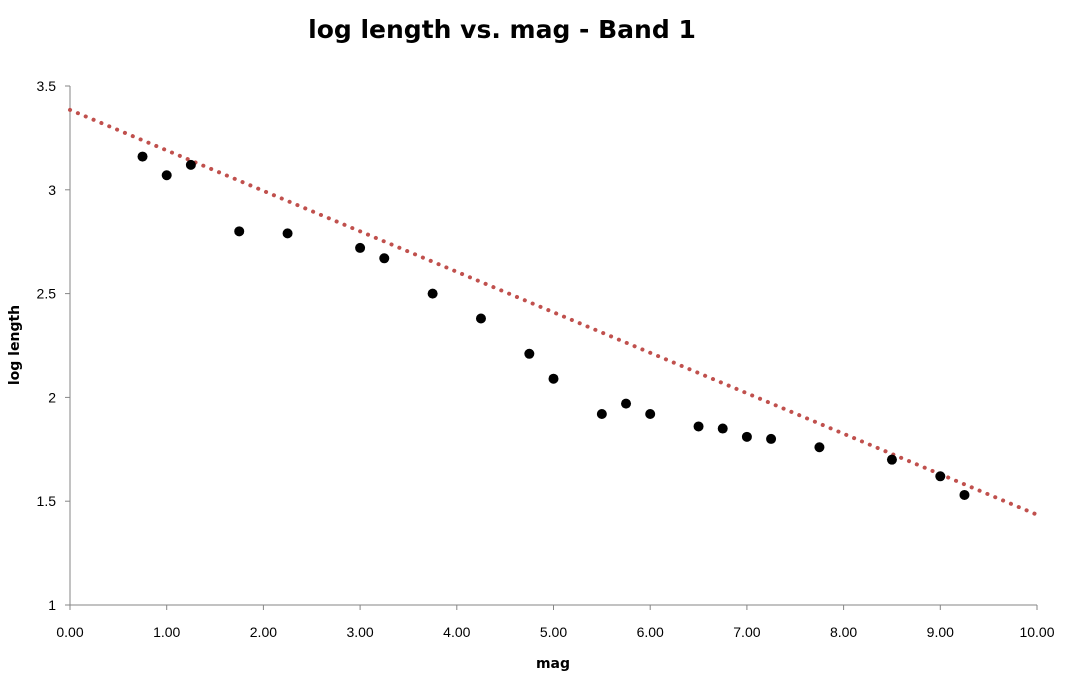 The image size is (1087, 685). I want to click on x-tick-label: 1.00, so click(166, 632).